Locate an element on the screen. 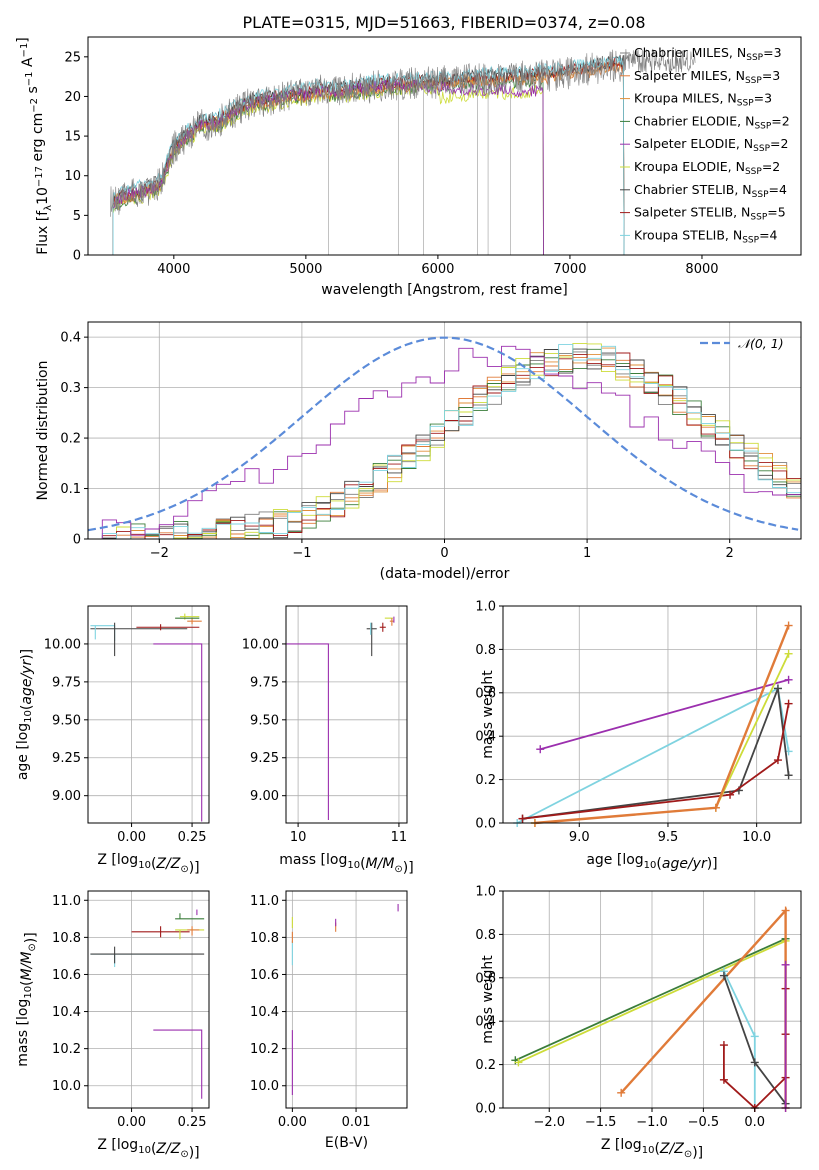  x-tick-label: 10.0 is located at coordinates (756, 837).